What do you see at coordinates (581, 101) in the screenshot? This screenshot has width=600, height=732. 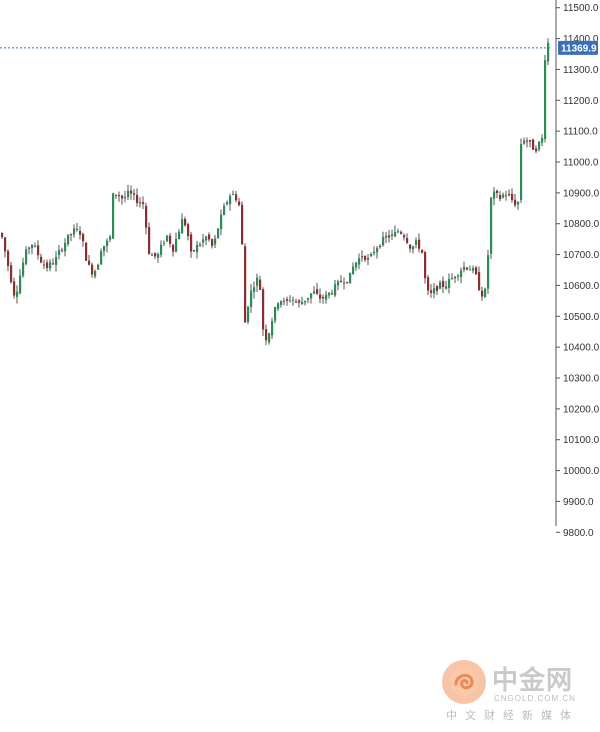 I see `y-tick-label: 11200.0` at bounding box center [581, 101].